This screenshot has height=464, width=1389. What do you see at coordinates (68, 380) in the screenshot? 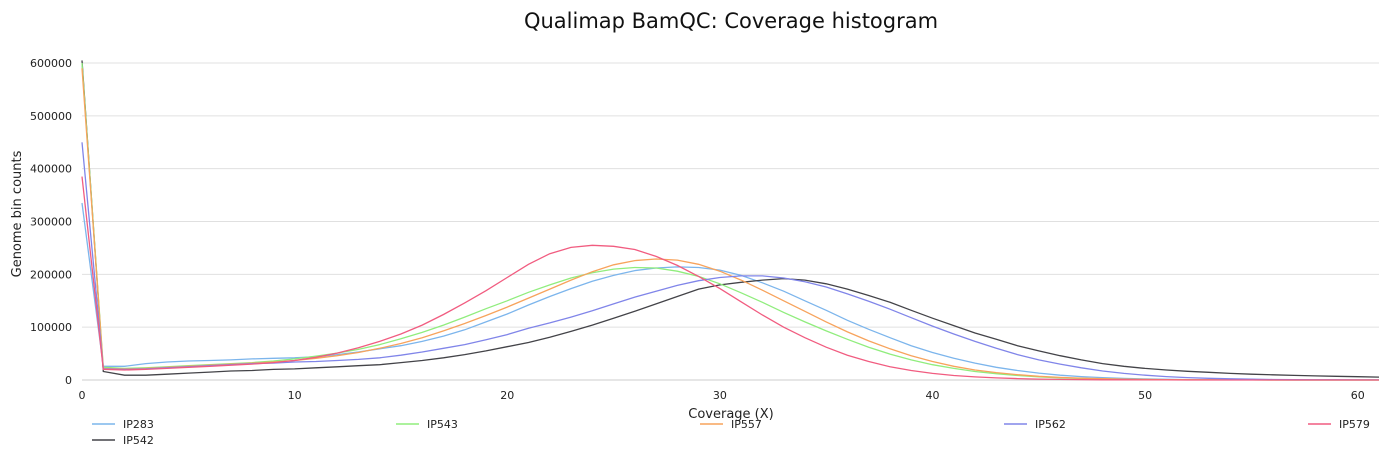
I see `y-tick-label: 0` at bounding box center [68, 380].